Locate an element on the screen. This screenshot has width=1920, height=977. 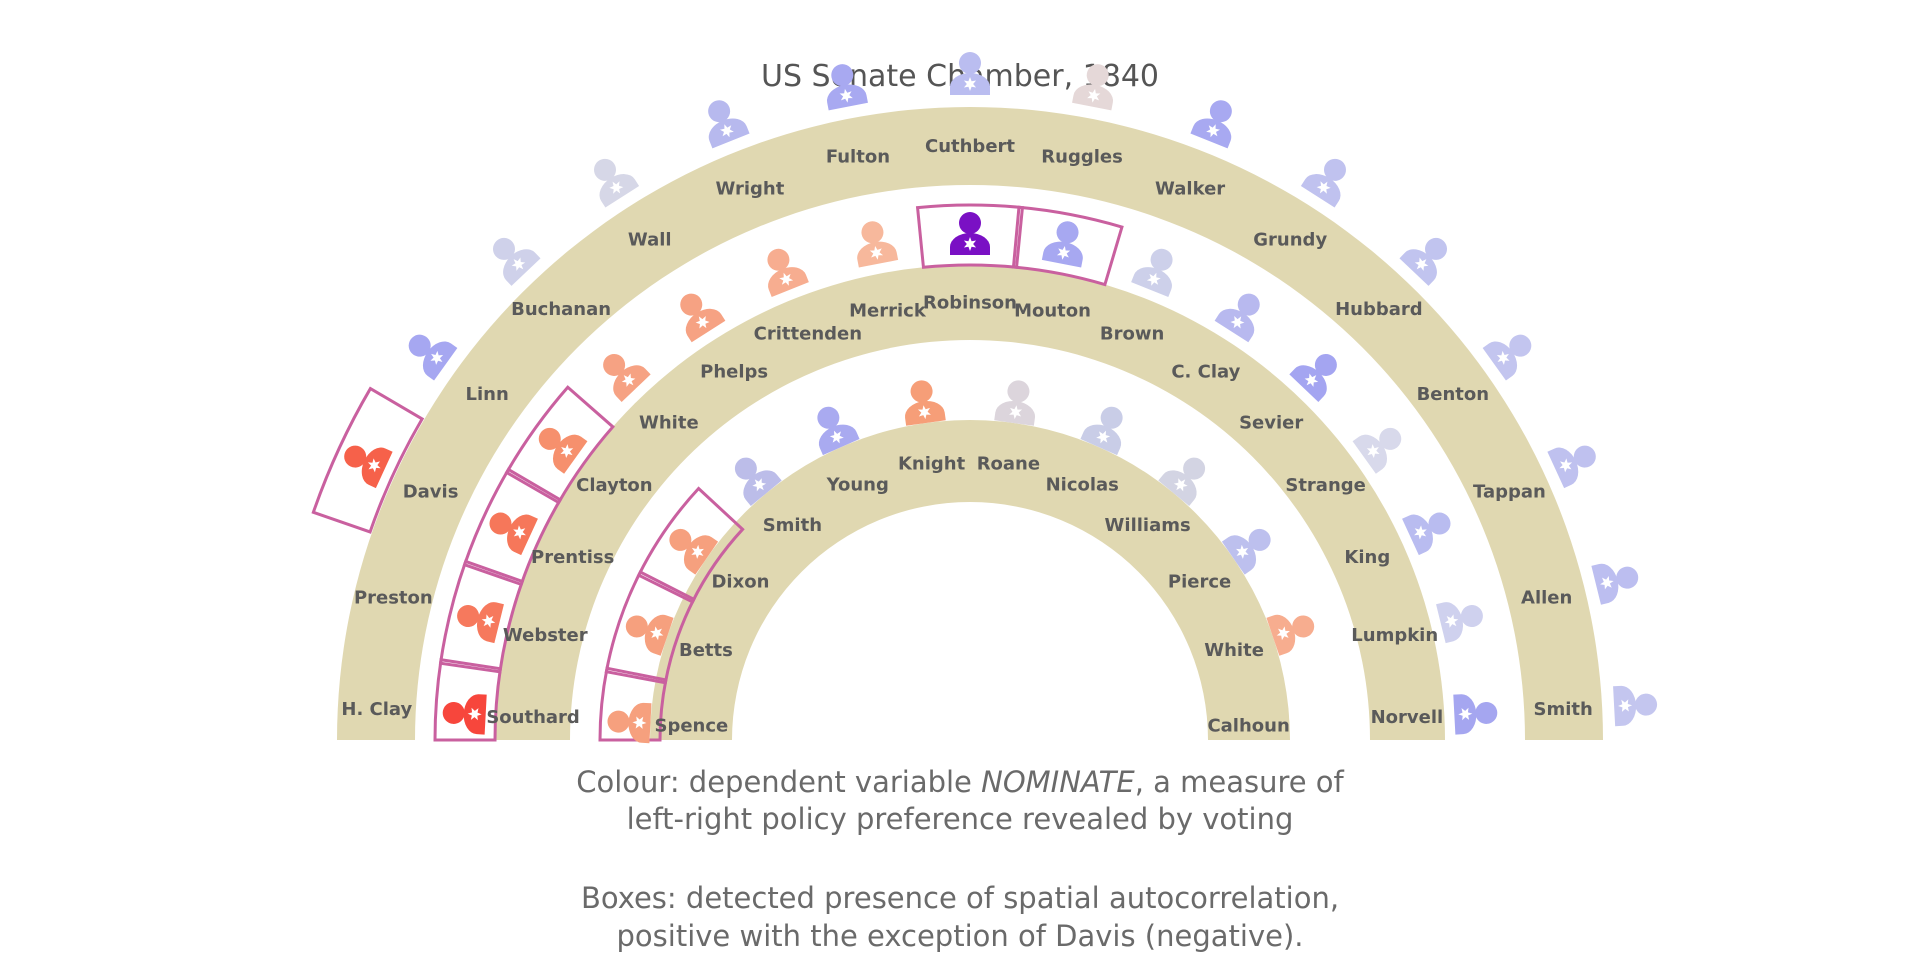
senator-label: Ruggles is located at coordinates (1082, 157).